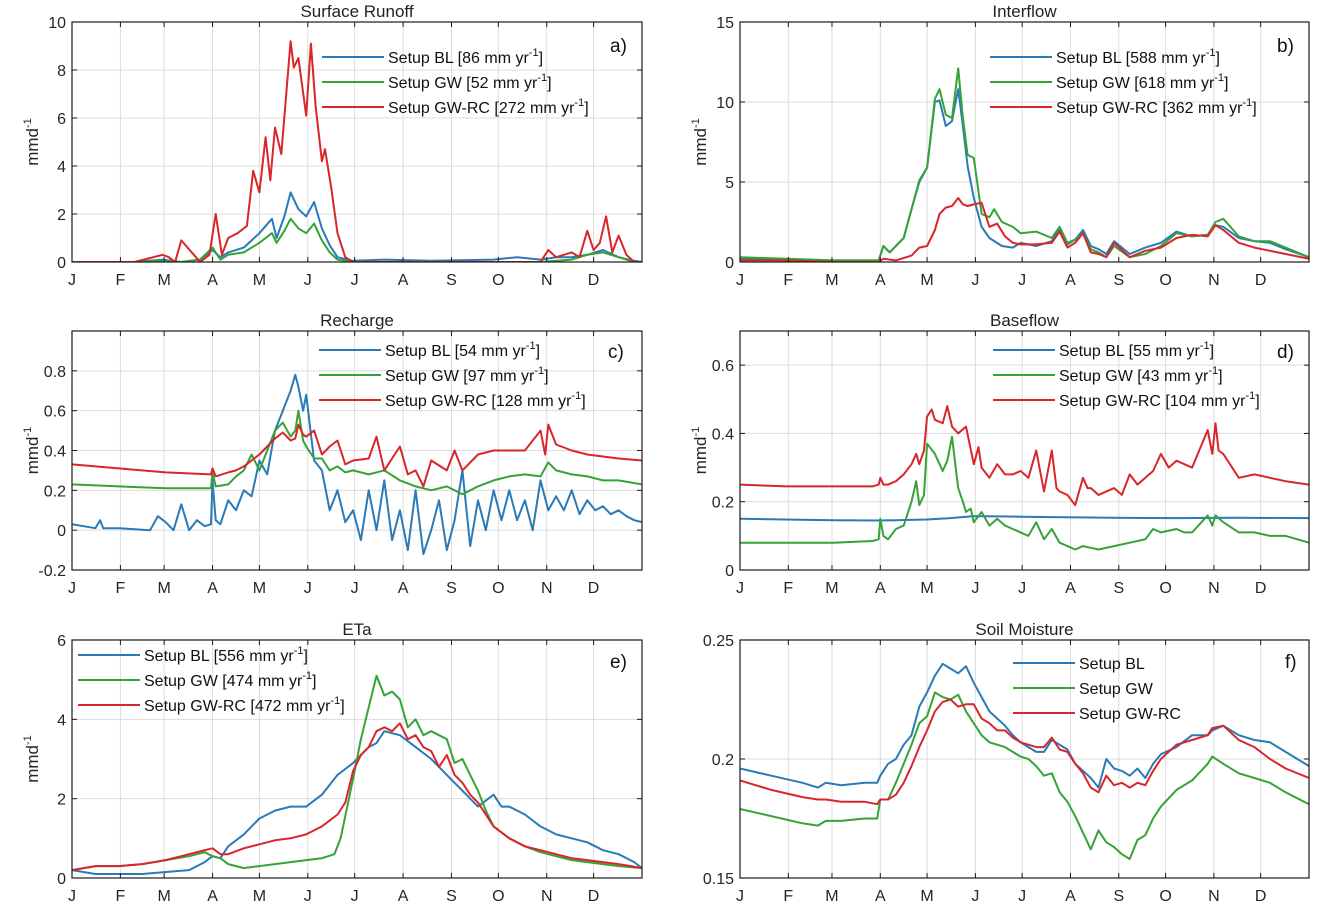 This screenshot has height=904, width=1325. Describe the element at coordinates (462, 350) in the screenshot. I see `legend-entry: Setup BL [54 mm yr-1]` at that location.